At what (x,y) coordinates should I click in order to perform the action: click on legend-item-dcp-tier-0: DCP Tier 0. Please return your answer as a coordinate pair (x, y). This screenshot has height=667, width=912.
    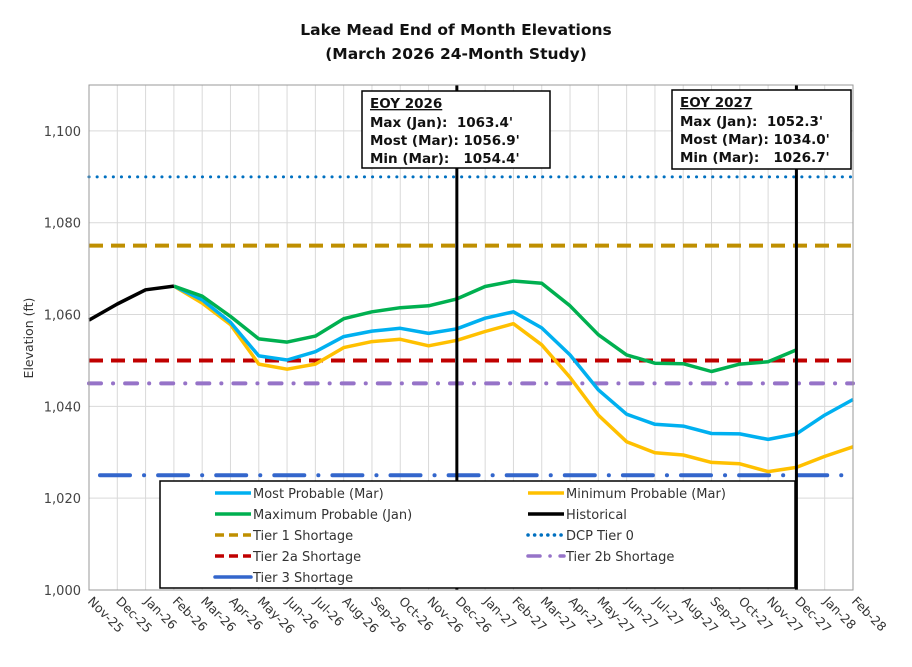
    Looking at the image, I should click on (580, 536).